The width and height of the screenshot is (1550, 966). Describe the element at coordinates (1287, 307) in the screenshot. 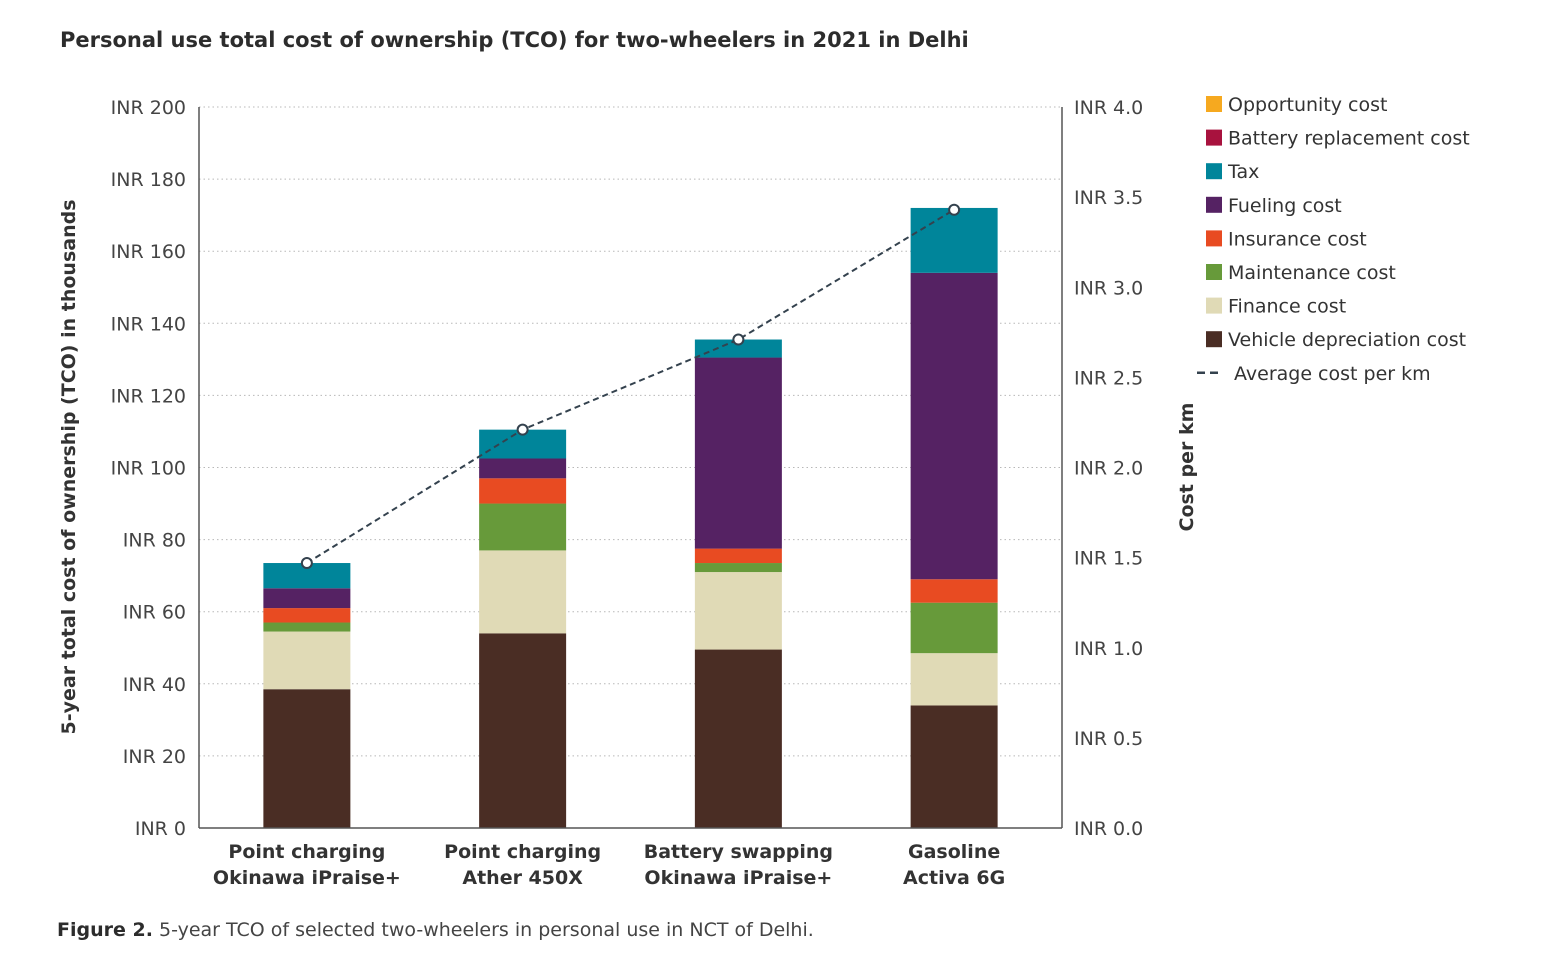

I see `legend-label: Finance cost` at that location.